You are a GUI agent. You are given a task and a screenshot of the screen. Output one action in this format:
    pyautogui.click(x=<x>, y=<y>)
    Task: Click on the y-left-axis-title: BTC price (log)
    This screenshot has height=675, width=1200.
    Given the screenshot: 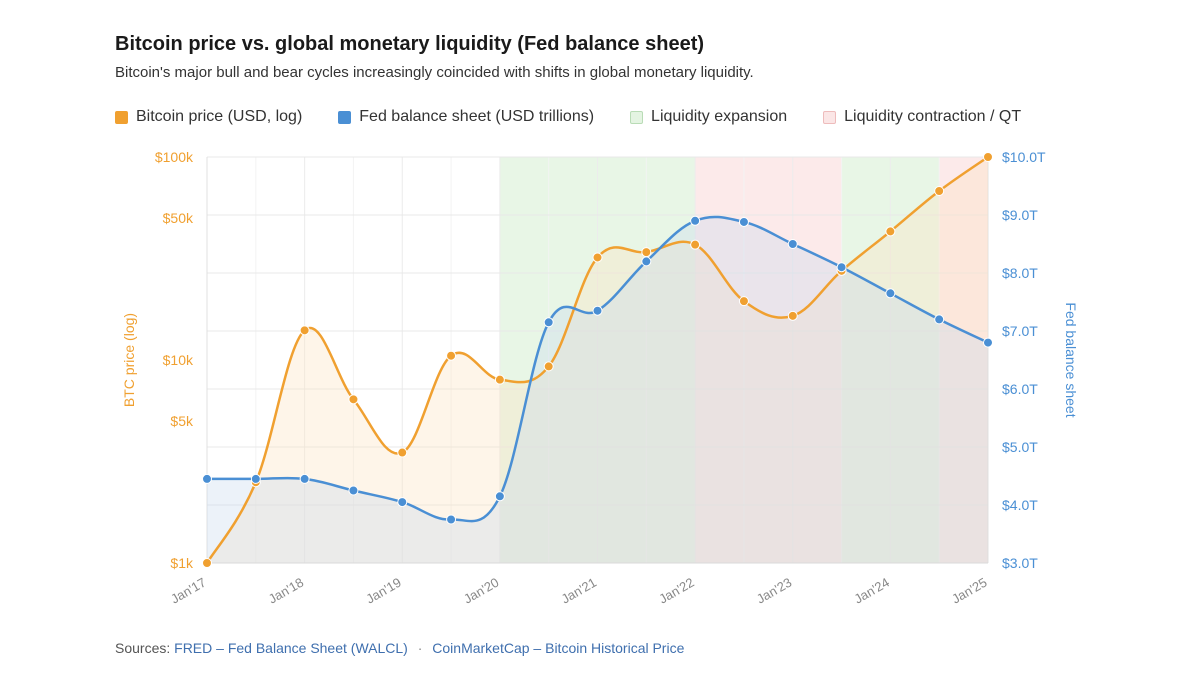 What is the action you would take?
    pyautogui.click(x=129, y=360)
    